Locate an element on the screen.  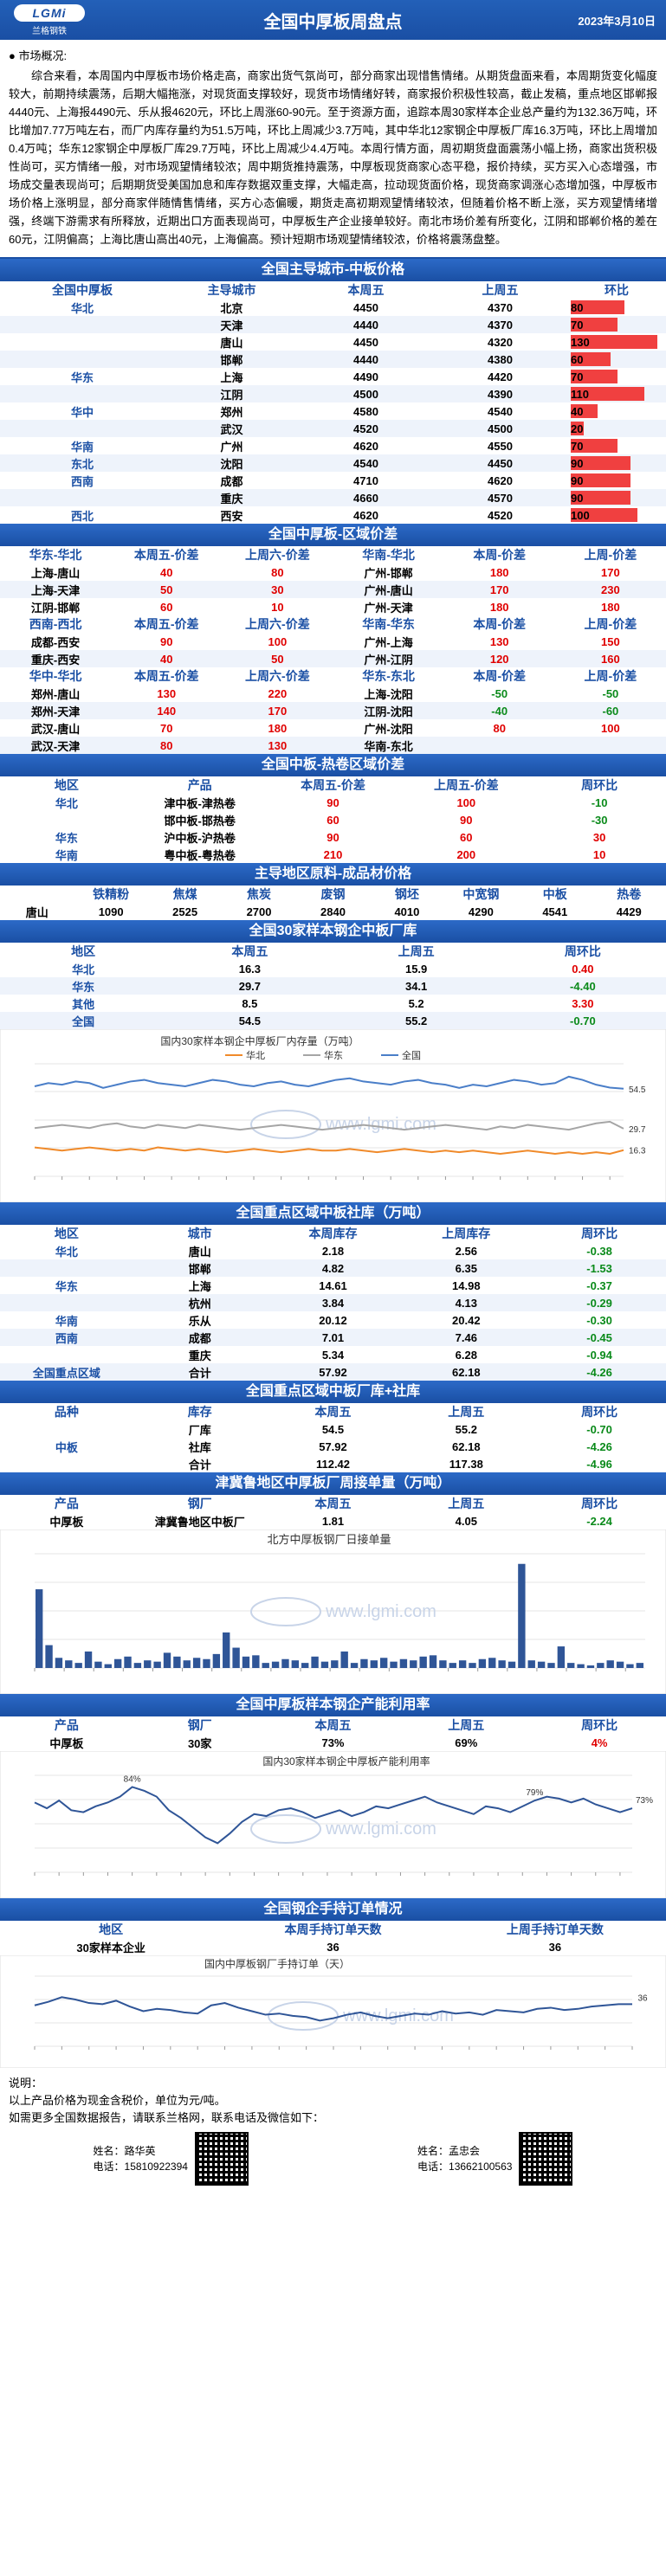
column-header: 产品 is located at coordinates (66, 1725).